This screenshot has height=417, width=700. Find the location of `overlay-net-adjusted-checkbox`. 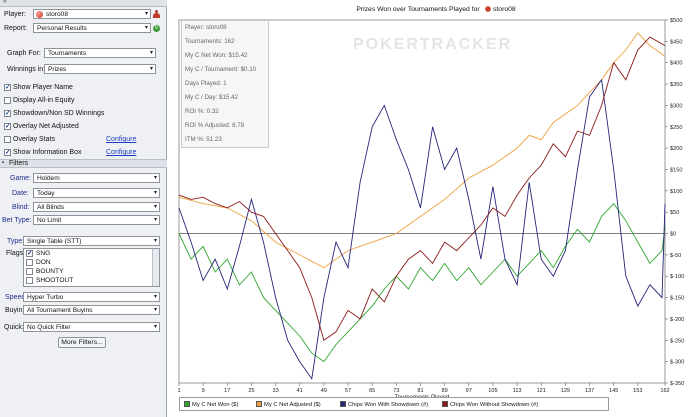

overlay-net-adjusted-checkbox is located at coordinates (7, 126).